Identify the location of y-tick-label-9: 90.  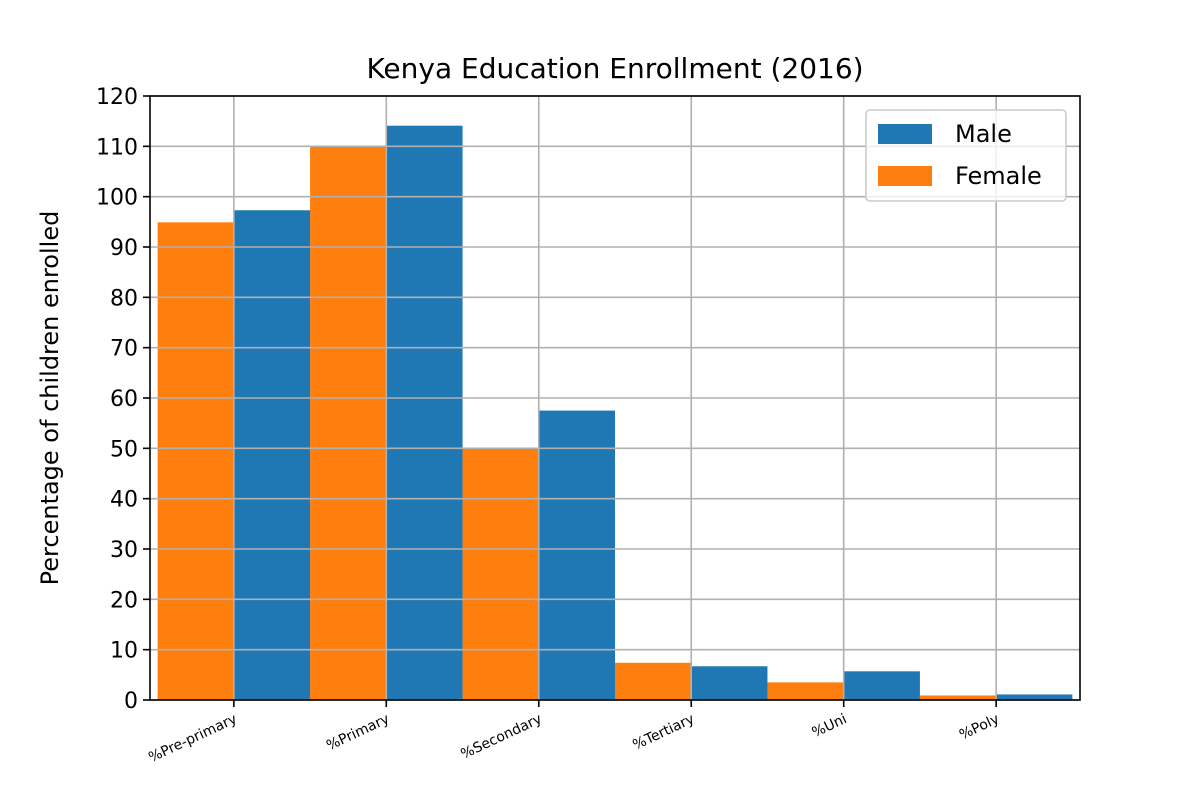
(124, 248).